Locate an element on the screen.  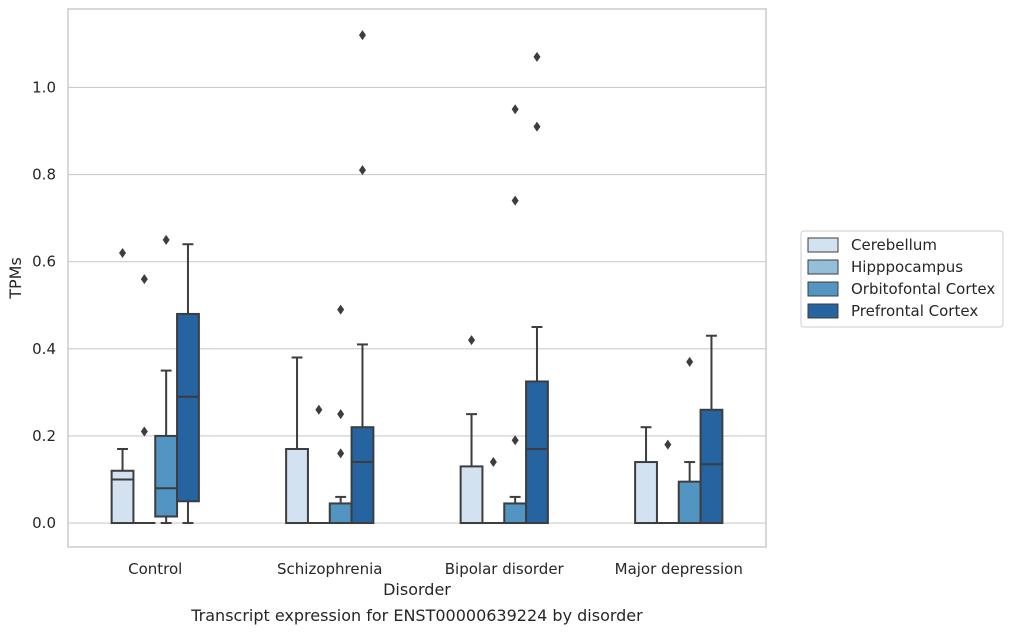
x-tick-label: Schizophrenia is located at coordinates (329, 569).